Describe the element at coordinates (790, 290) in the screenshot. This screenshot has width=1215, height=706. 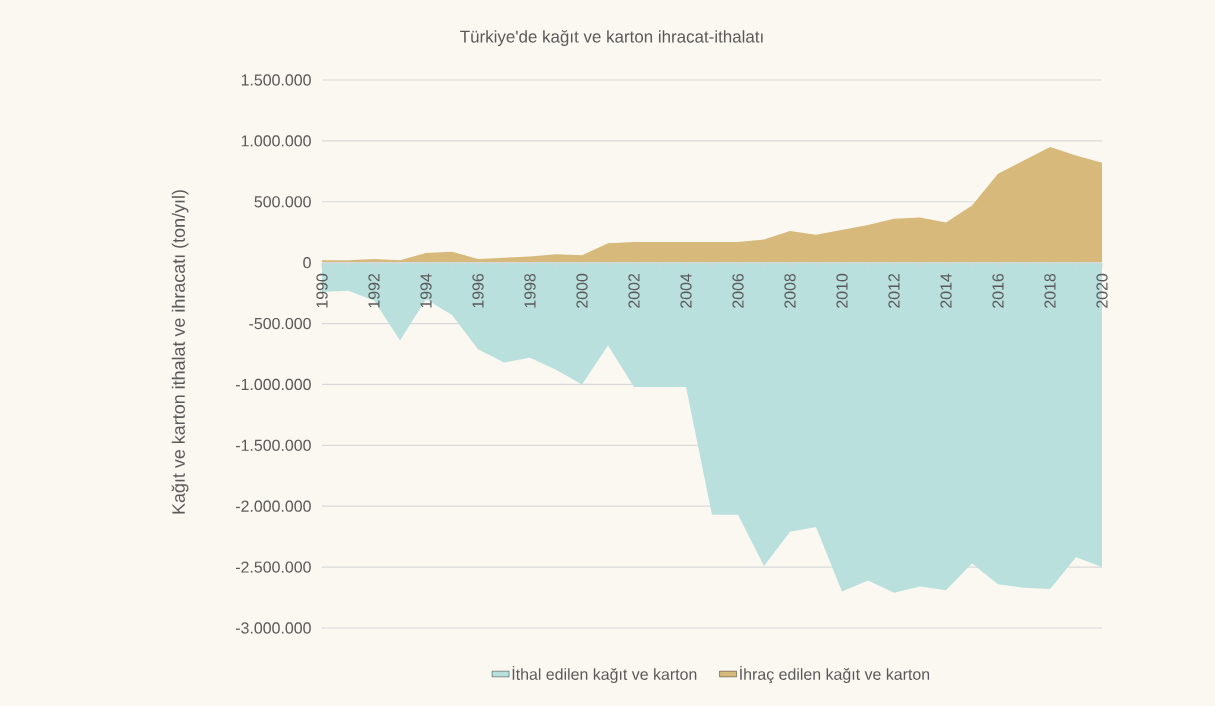
I see `x-tick-label: 2008` at that location.